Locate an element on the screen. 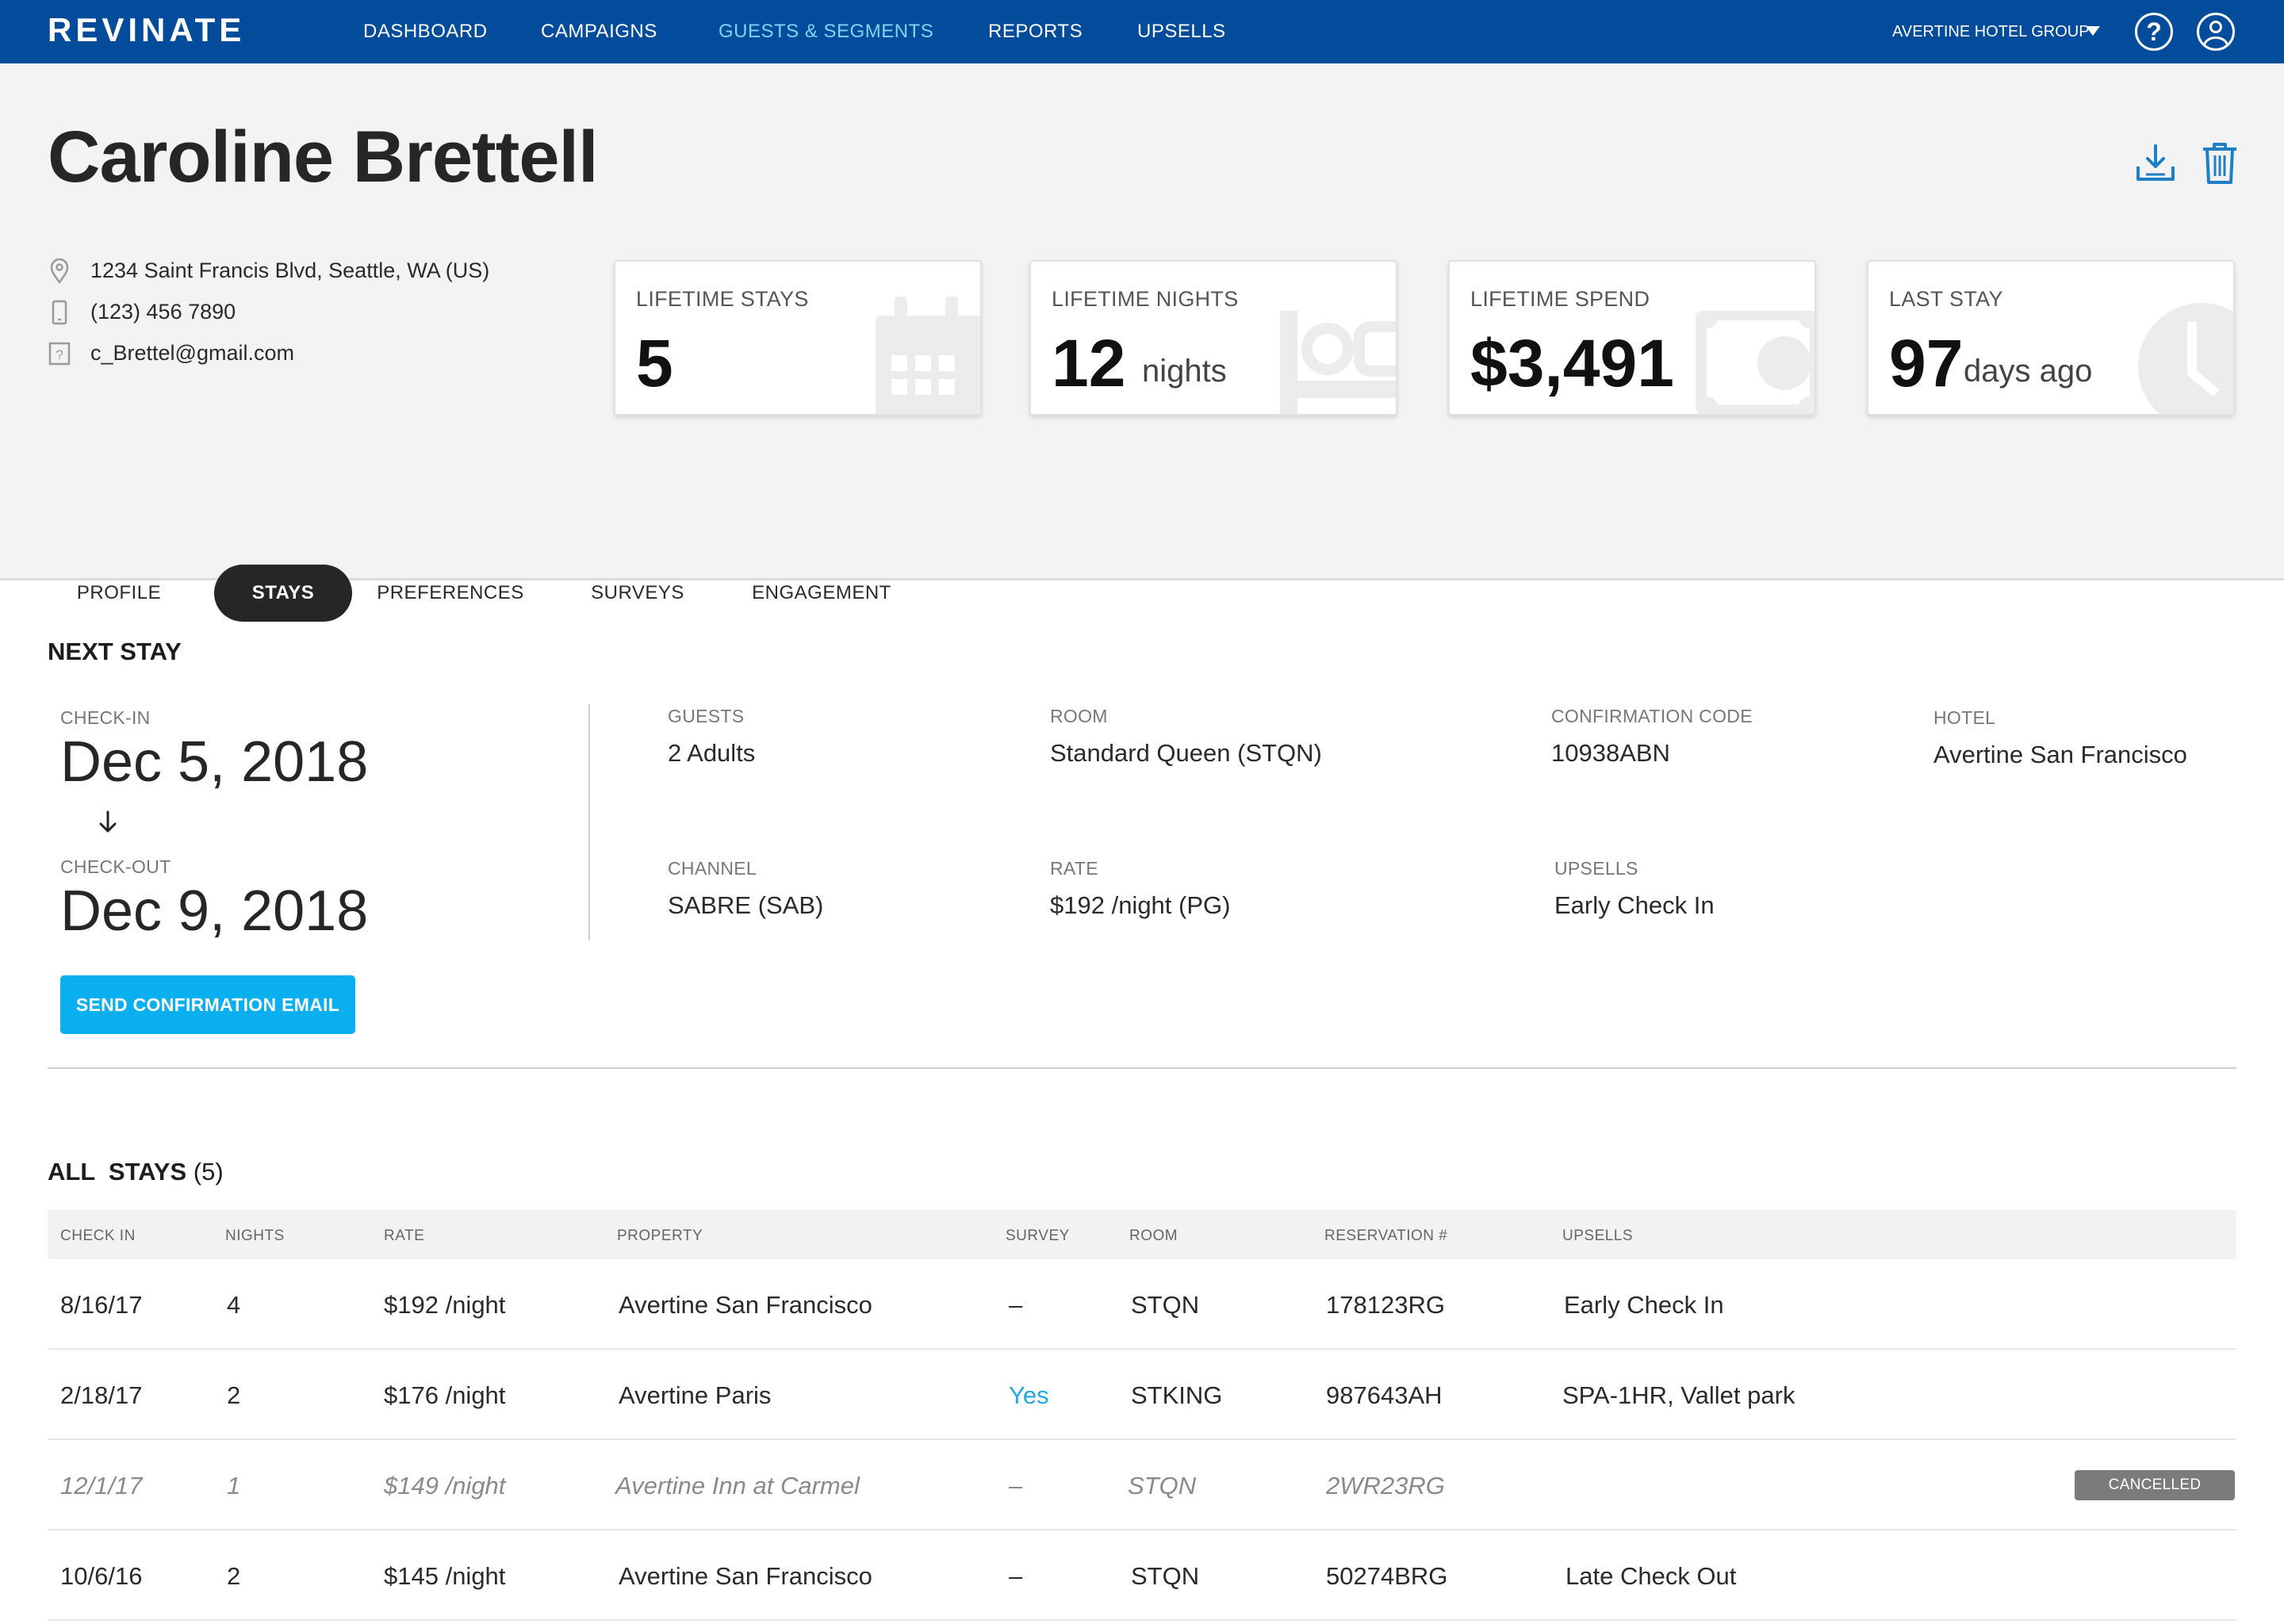 The image size is (2284, 1624). nav-campaigns: CAMPAIGNS is located at coordinates (599, 31).